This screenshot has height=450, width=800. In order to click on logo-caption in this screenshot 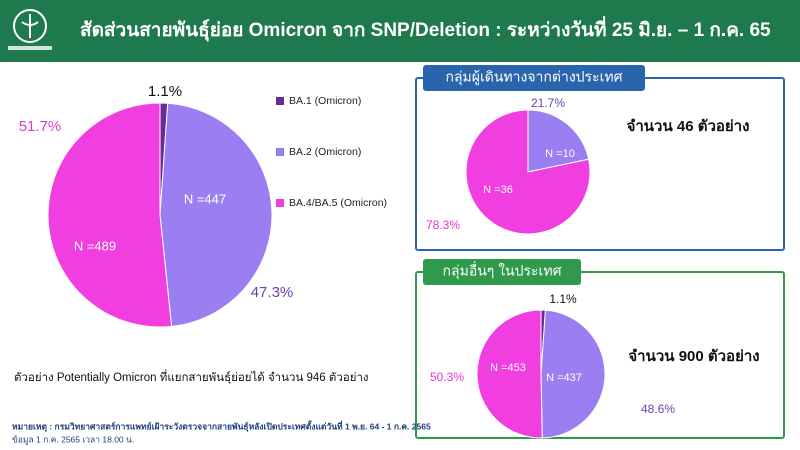, I will do `click(30, 48)`.